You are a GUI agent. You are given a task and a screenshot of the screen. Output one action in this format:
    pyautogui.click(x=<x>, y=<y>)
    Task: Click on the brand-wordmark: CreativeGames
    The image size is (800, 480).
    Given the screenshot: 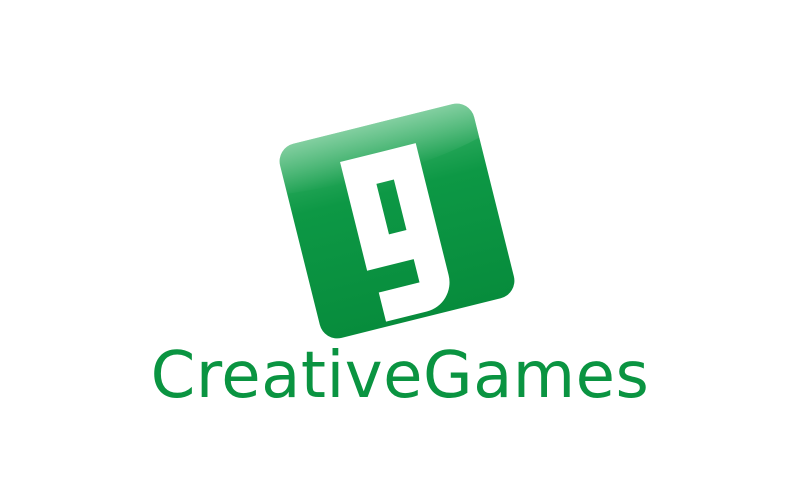 What is the action you would take?
    pyautogui.click(x=400, y=376)
    